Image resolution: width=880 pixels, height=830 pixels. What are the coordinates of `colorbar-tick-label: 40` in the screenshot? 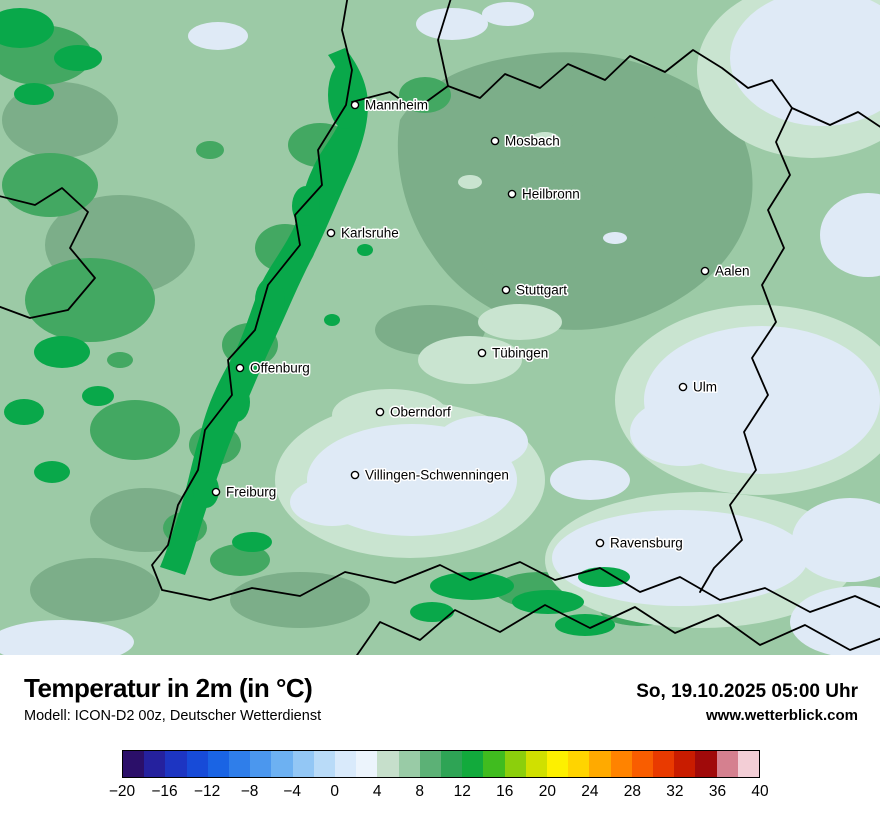 It's located at (760, 791).